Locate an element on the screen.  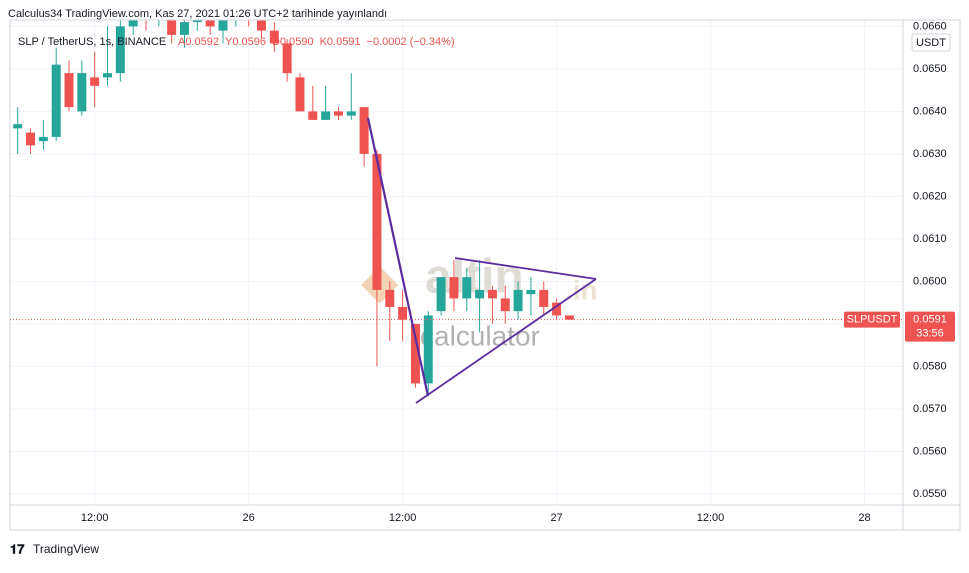
ticker-badge is located at coordinates (872, 319).